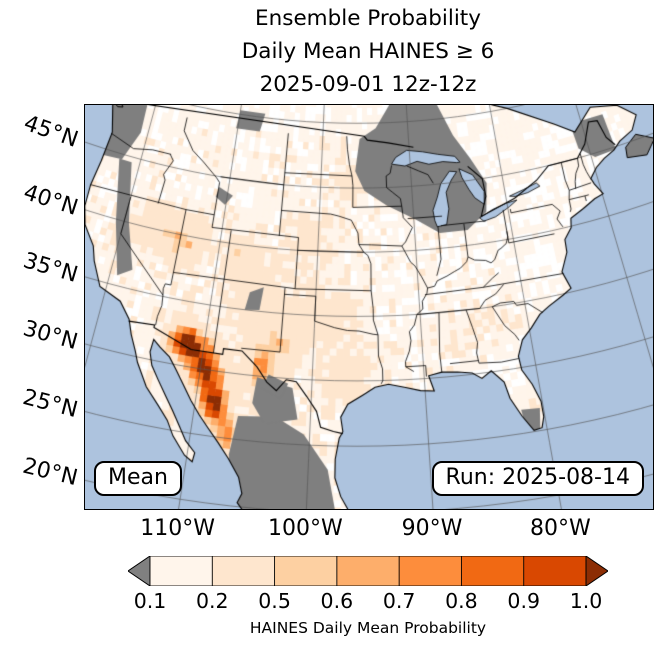 The height and width of the screenshot is (658, 671). What do you see at coordinates (50, 268) in the screenshot?
I see `lat-tick-label: 35°N` at bounding box center [50, 268].